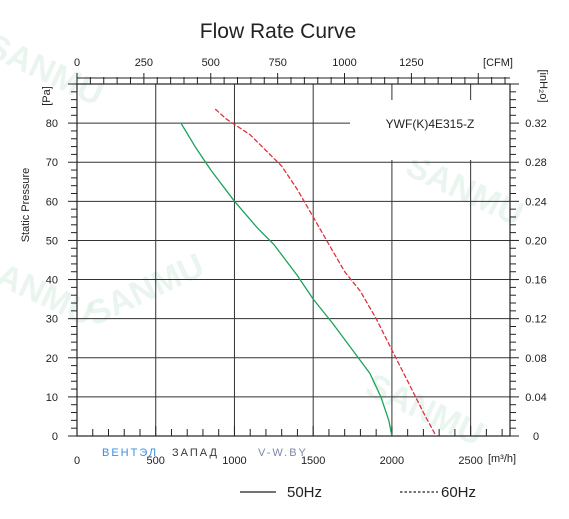  I want to click on legend-label-60hz: 60Hz, so click(458, 492).